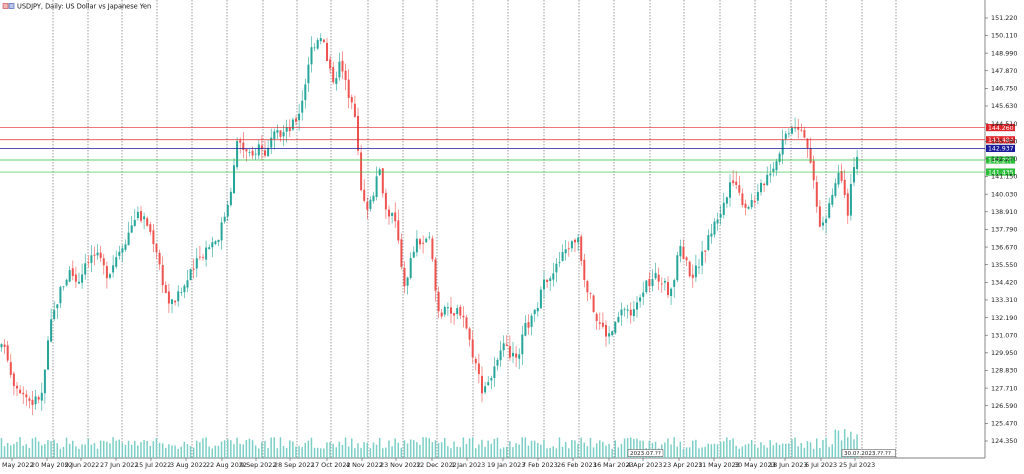 This screenshot has height=474, width=1024. What do you see at coordinates (1004, 424) in the screenshot?
I see `price-tick-label: 125.470` at bounding box center [1004, 424].